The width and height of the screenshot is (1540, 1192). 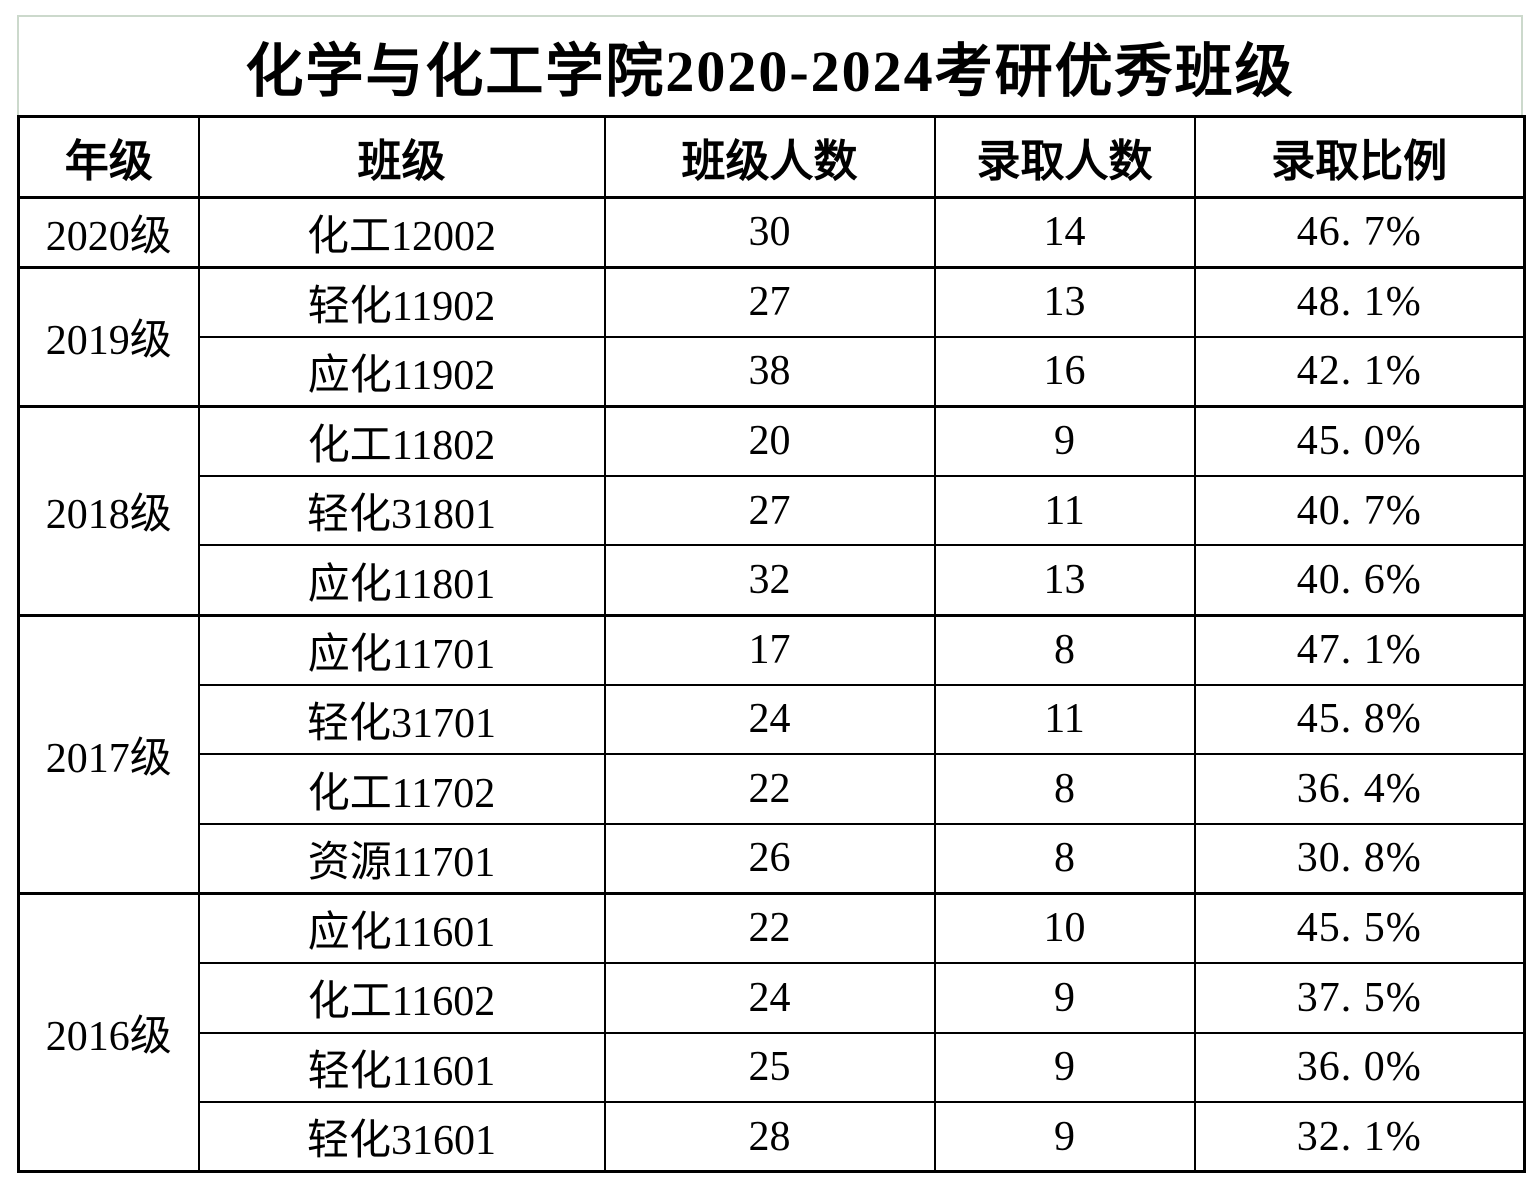 I want to click on class-cell: 化工11802, so click(x=401, y=440).